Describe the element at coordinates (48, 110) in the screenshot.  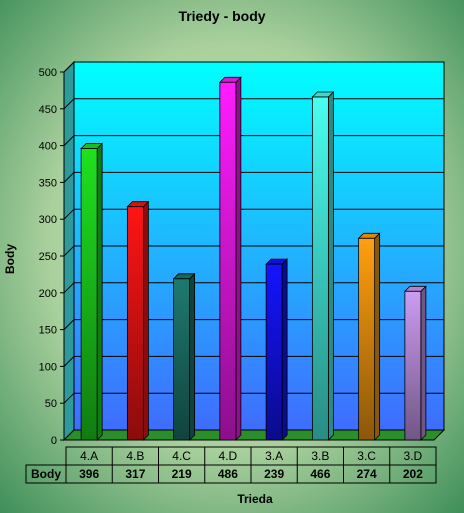
I see `y-tick-label: 450` at that location.